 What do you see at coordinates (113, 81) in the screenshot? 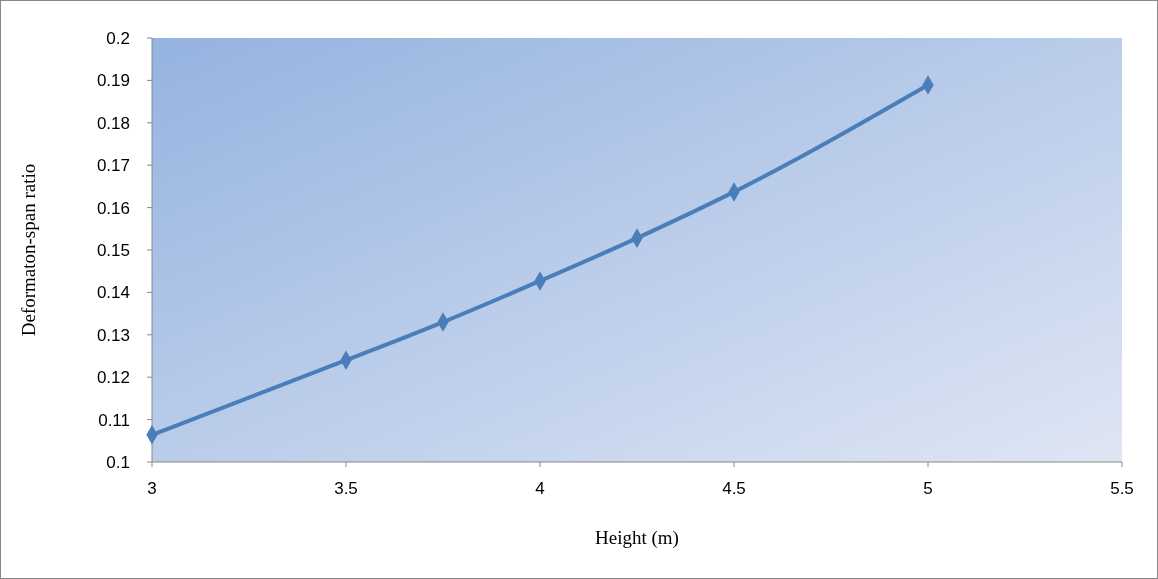
I see `y-tick-label: 0.19` at bounding box center [113, 81].